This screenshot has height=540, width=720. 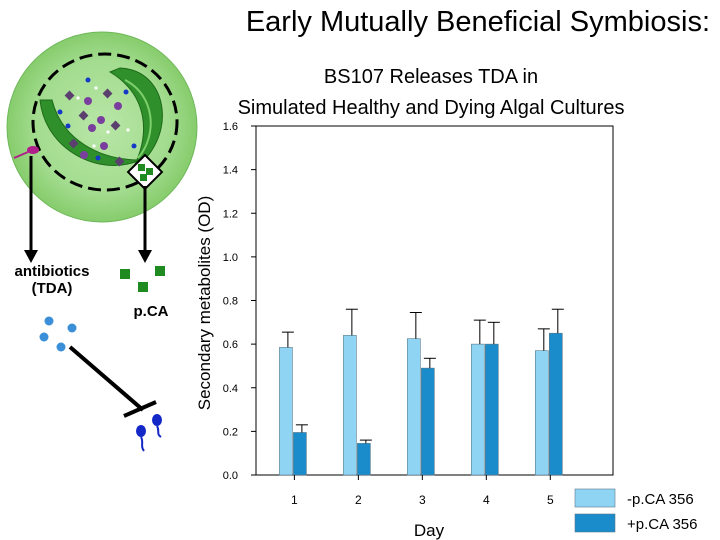 I want to click on y-tick-label: 0.8, so click(x=230, y=302).